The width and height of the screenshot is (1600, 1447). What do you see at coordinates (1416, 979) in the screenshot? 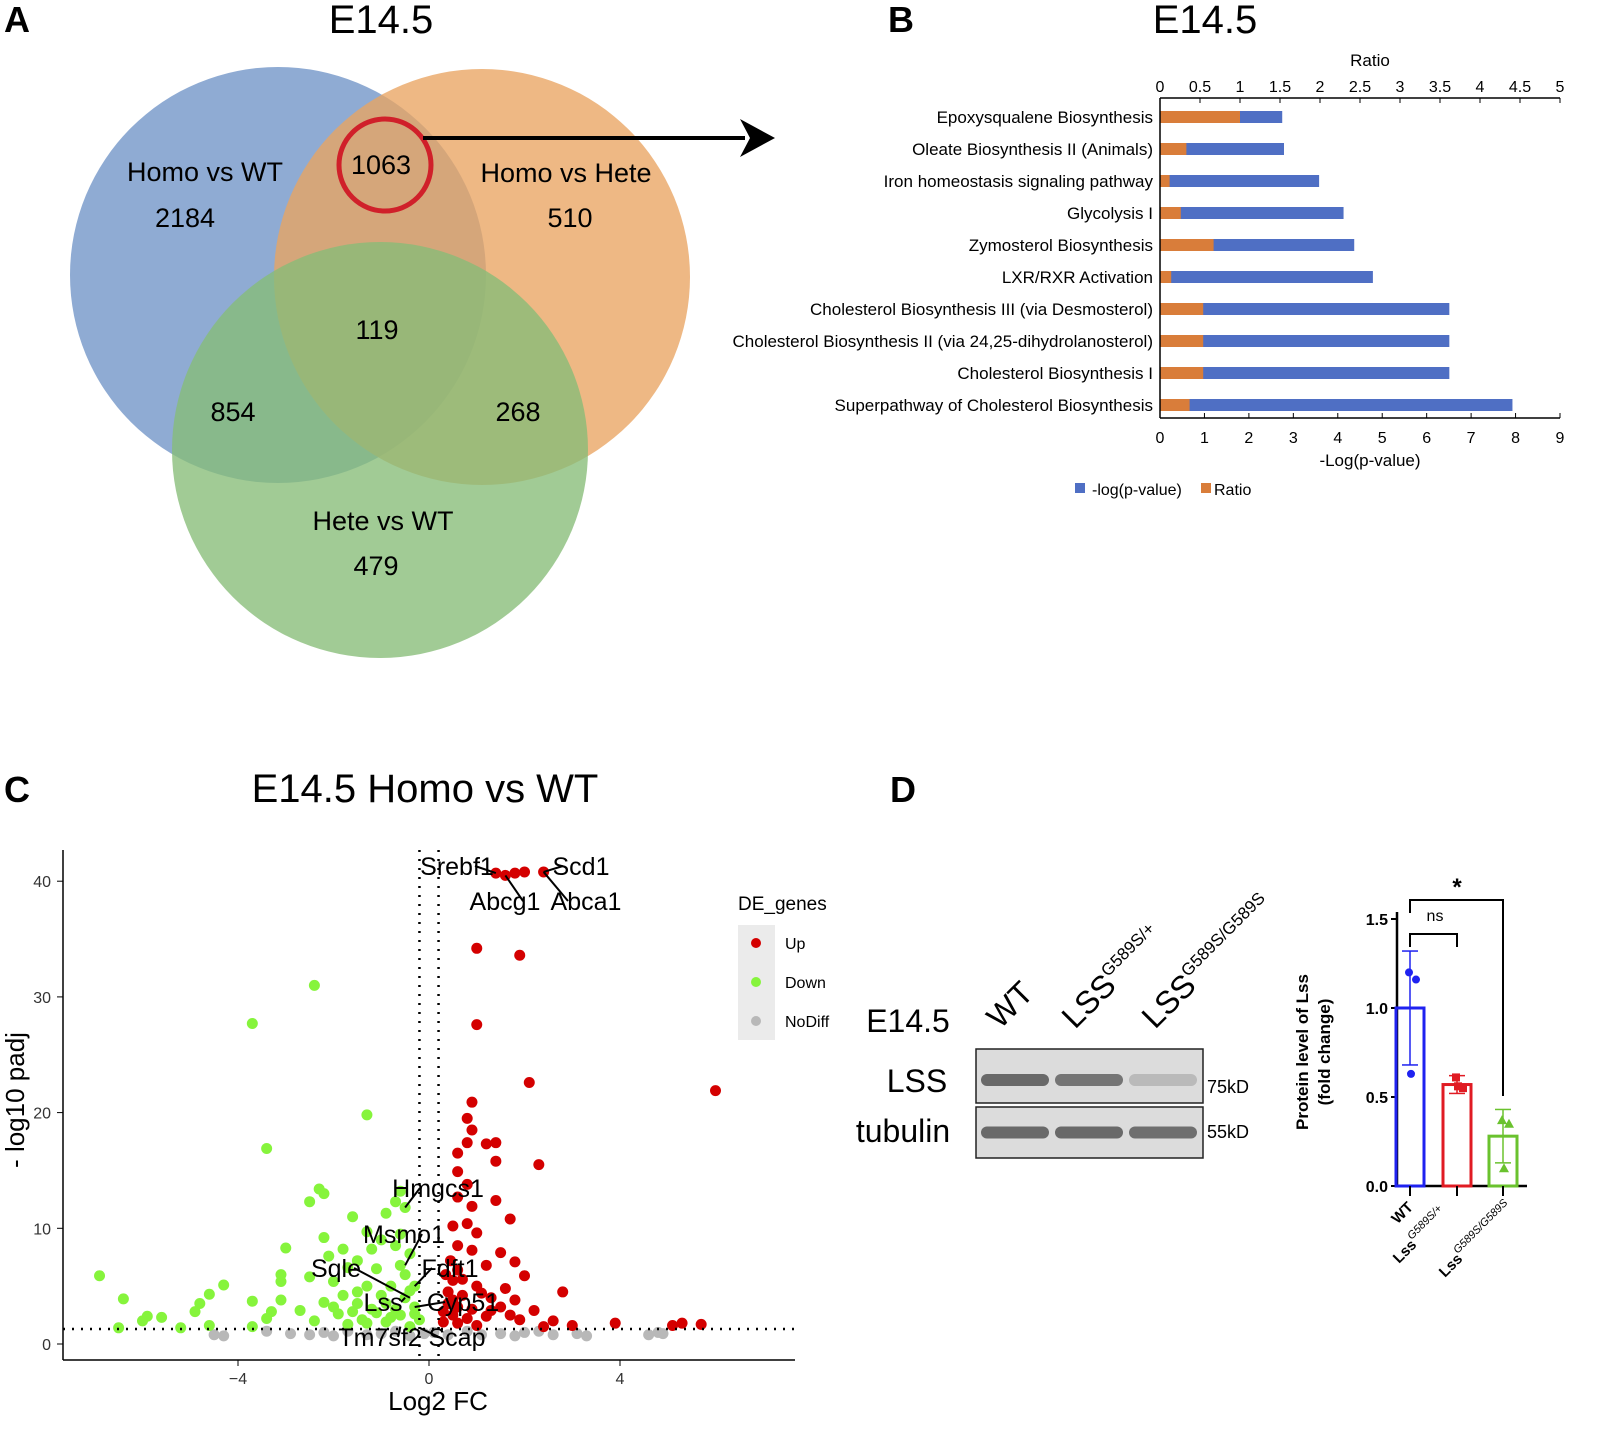
I see `replicate-dot` at bounding box center [1416, 979].